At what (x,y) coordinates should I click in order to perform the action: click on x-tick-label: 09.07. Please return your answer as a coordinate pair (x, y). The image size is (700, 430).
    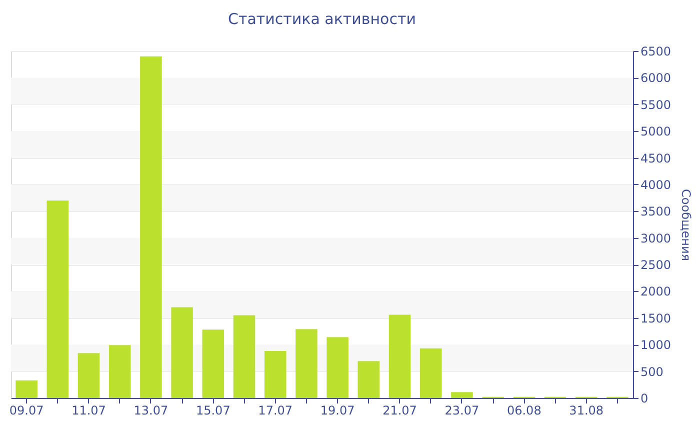
    Looking at the image, I should click on (26, 411).